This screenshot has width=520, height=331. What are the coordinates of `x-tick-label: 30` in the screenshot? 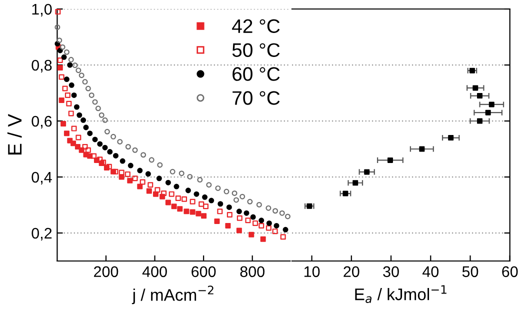 It's located at (391, 272).